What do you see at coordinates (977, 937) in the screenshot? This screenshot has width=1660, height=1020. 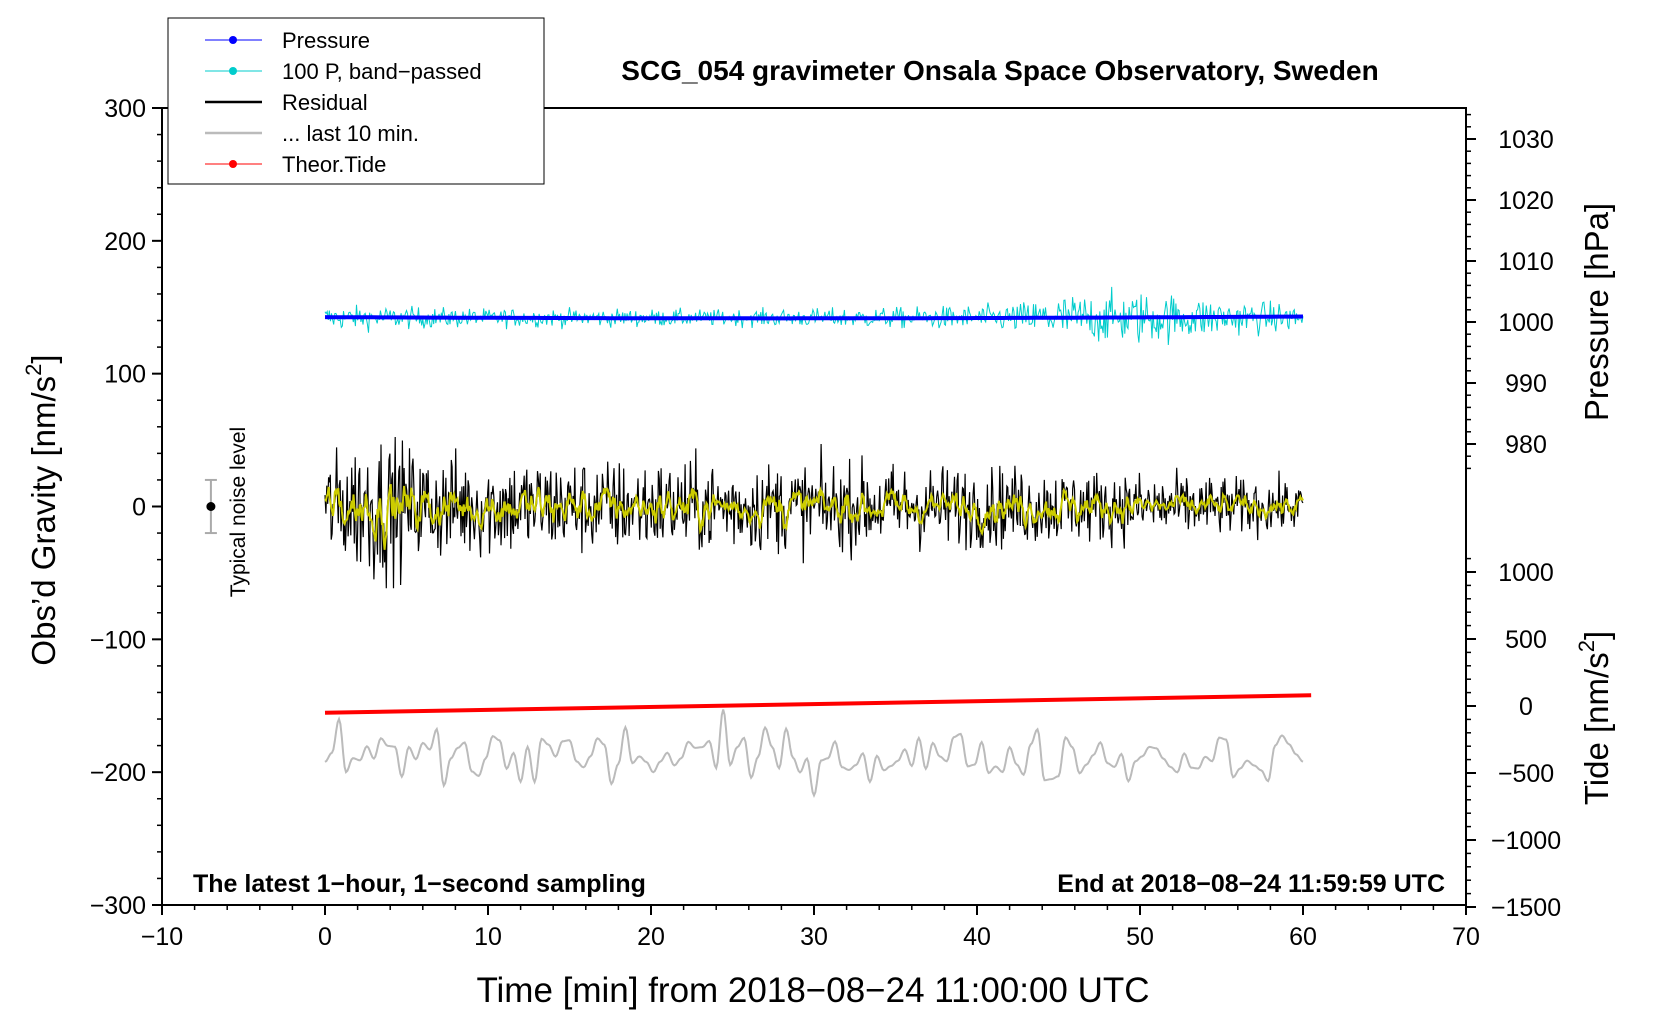 I see `x-tick-label: 40` at bounding box center [977, 937].